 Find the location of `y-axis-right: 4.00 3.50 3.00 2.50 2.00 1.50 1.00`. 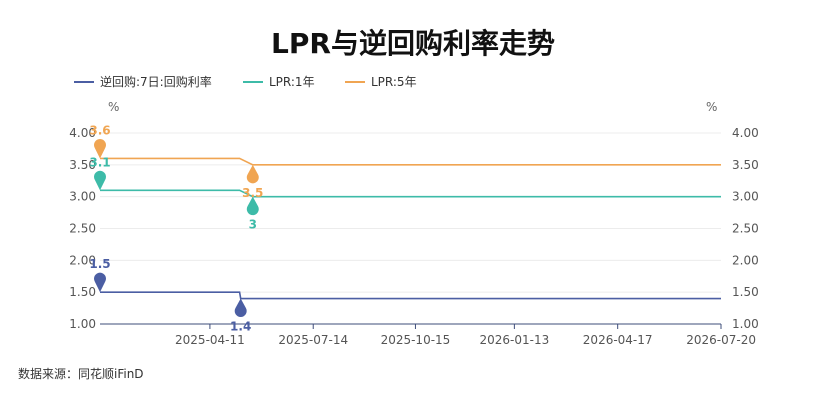

y-axis-right: 4.00 3.50 3.00 2.50 2.00 1.50 1.00 is located at coordinates (745, 228).